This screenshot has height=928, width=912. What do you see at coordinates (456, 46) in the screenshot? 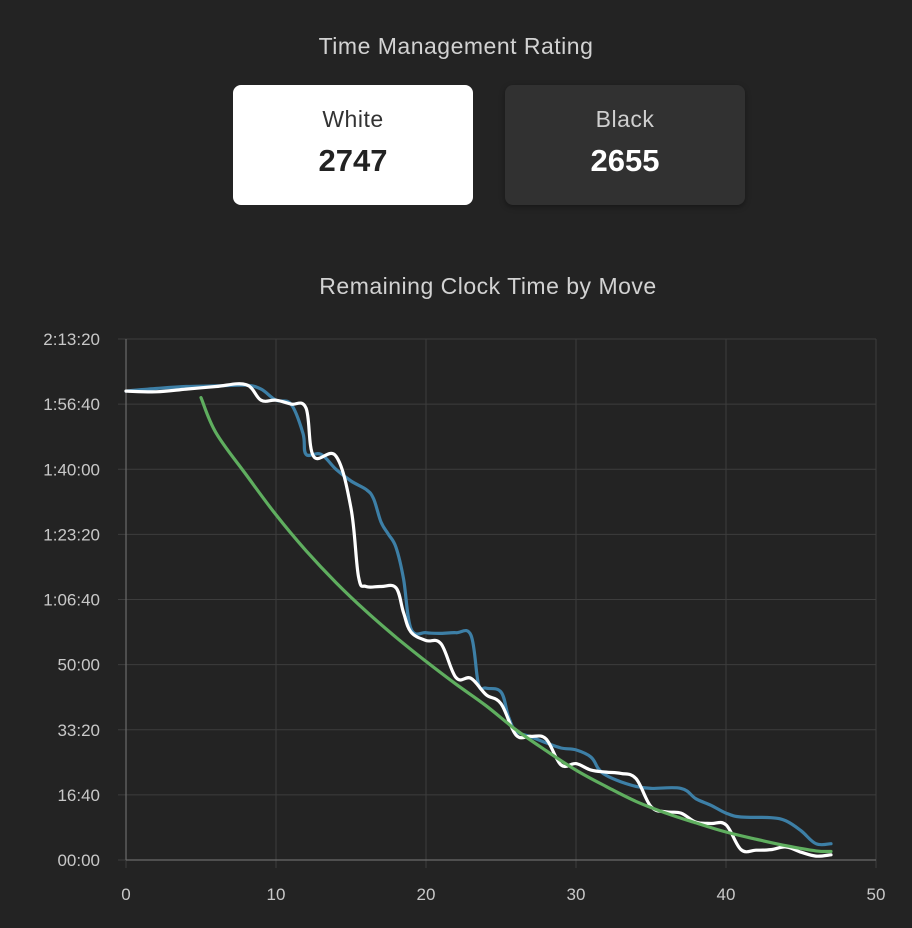
I see `rating-title: Time Management Rating` at bounding box center [456, 46].